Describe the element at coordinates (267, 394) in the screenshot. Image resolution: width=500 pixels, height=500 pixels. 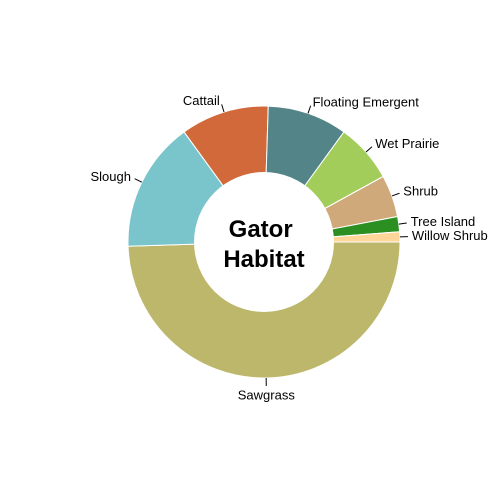
I see `slice-label-sawgrass: Sawgrass` at that location.